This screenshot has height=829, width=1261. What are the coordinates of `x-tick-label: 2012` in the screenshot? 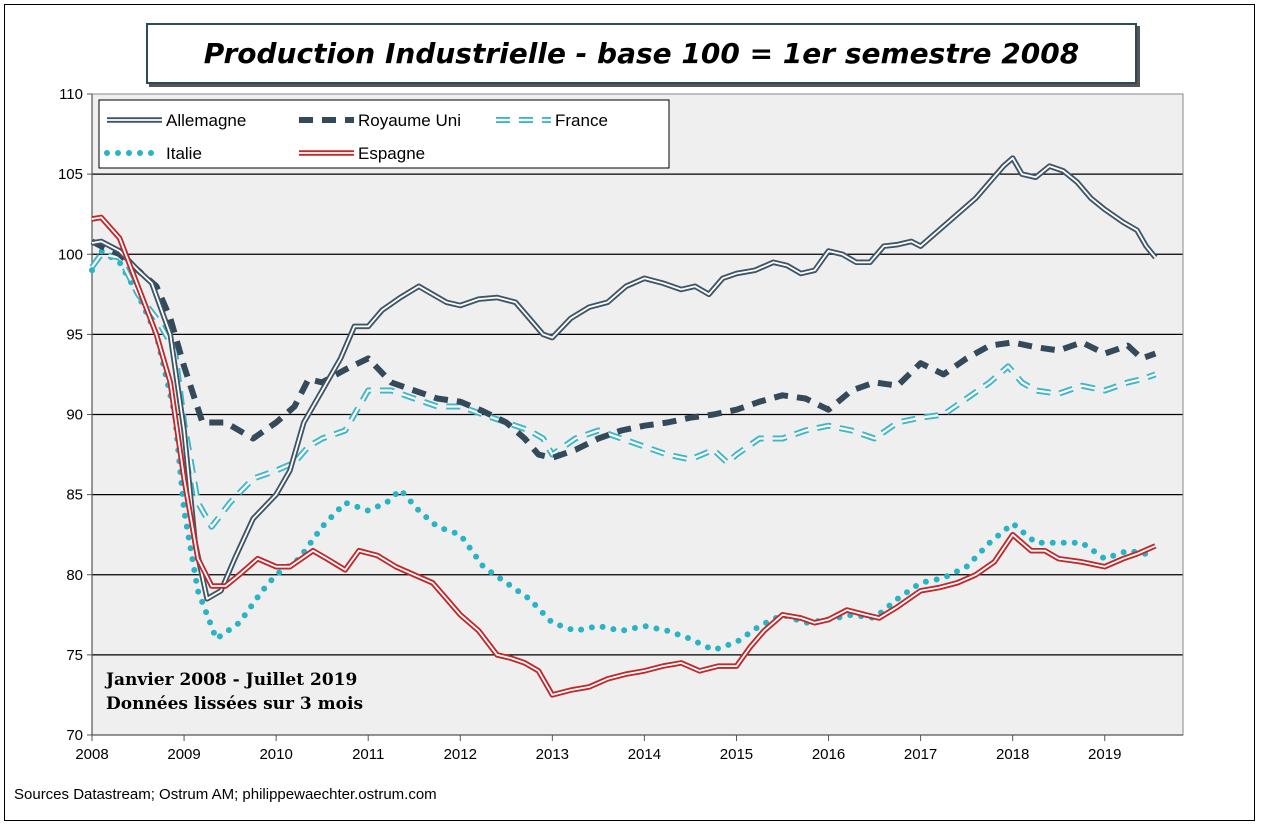 It's located at (460, 754).